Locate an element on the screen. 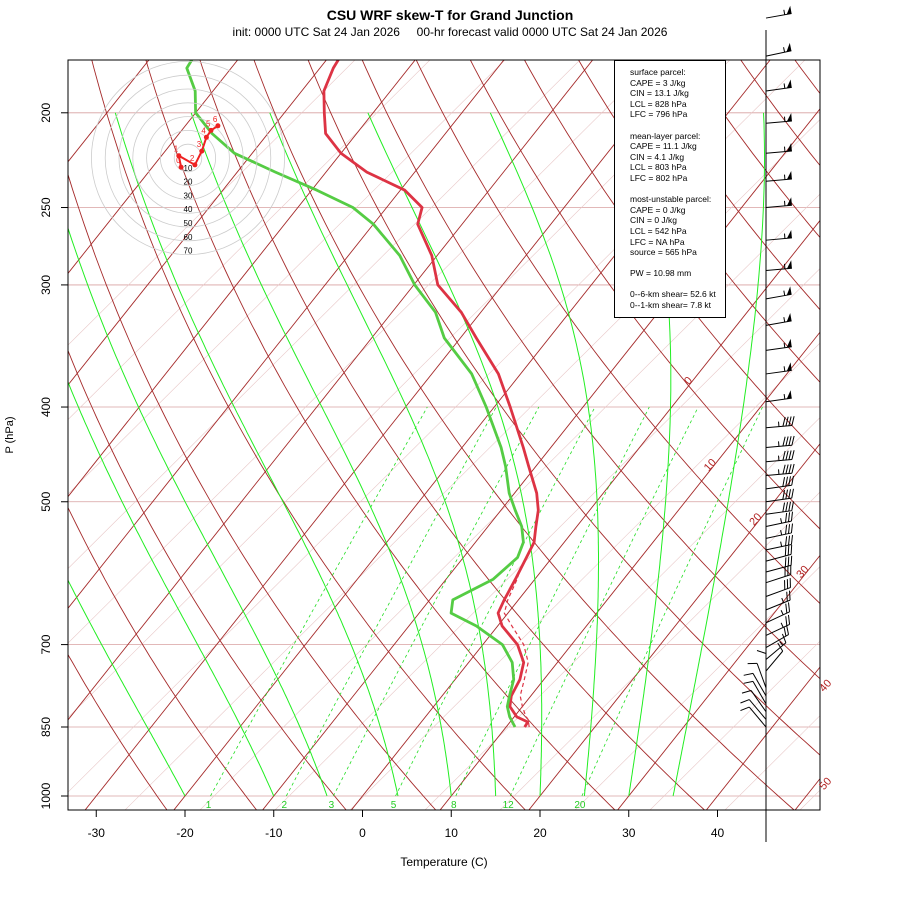 The image size is (900, 900). hodograph-point-label-0: 0 is located at coordinates (178, 160).